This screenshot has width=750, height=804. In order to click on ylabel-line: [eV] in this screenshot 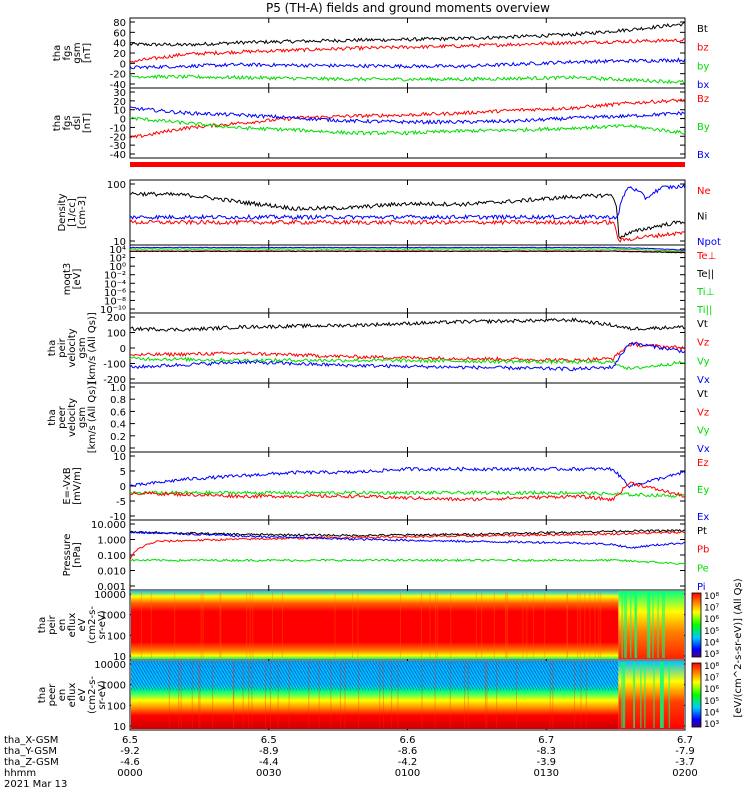, I will do `click(77, 279)`.